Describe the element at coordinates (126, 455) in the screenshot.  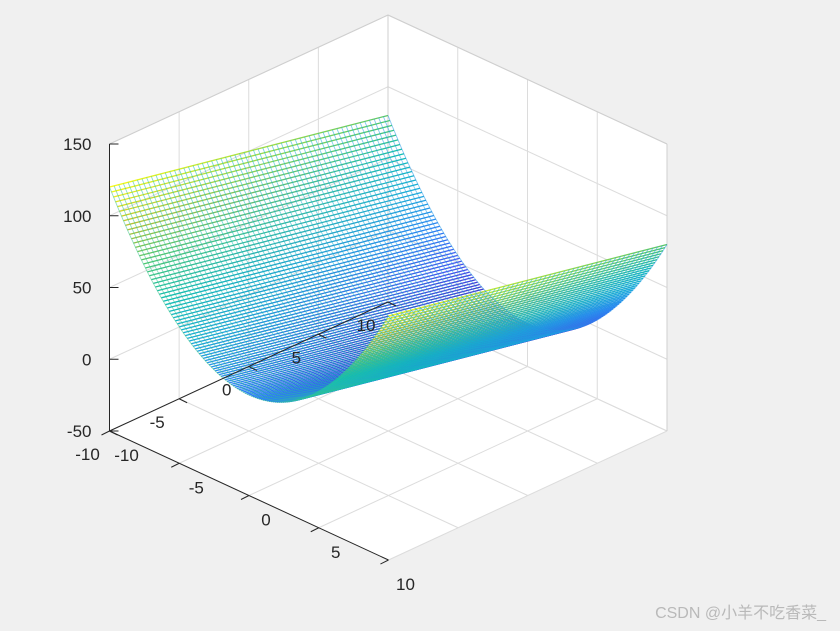
I see `x-tick-label: -10` at that location.